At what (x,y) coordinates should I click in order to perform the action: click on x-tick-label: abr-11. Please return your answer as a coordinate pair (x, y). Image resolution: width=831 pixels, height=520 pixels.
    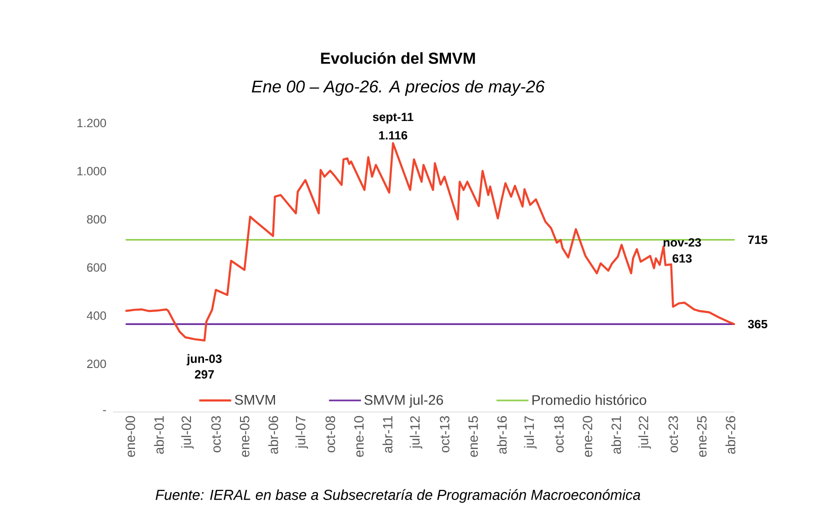
    Looking at the image, I should click on (387, 434).